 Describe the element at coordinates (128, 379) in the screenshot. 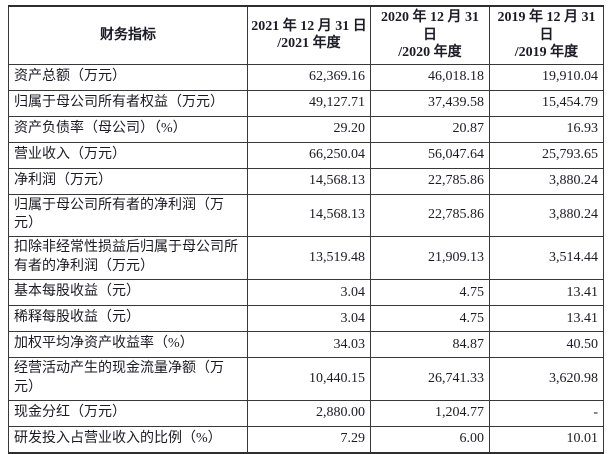

I see `row-label: 经营活动产生的现金流量净额（万元）` at that location.